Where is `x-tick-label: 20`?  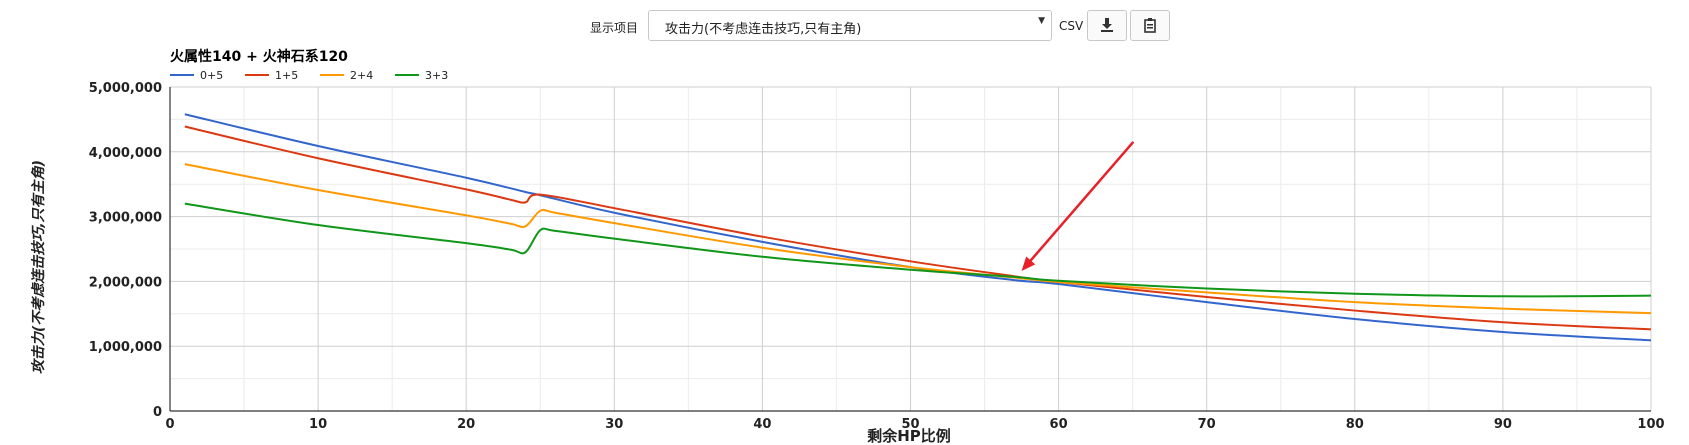 x-tick-label: 20 is located at coordinates (466, 424).